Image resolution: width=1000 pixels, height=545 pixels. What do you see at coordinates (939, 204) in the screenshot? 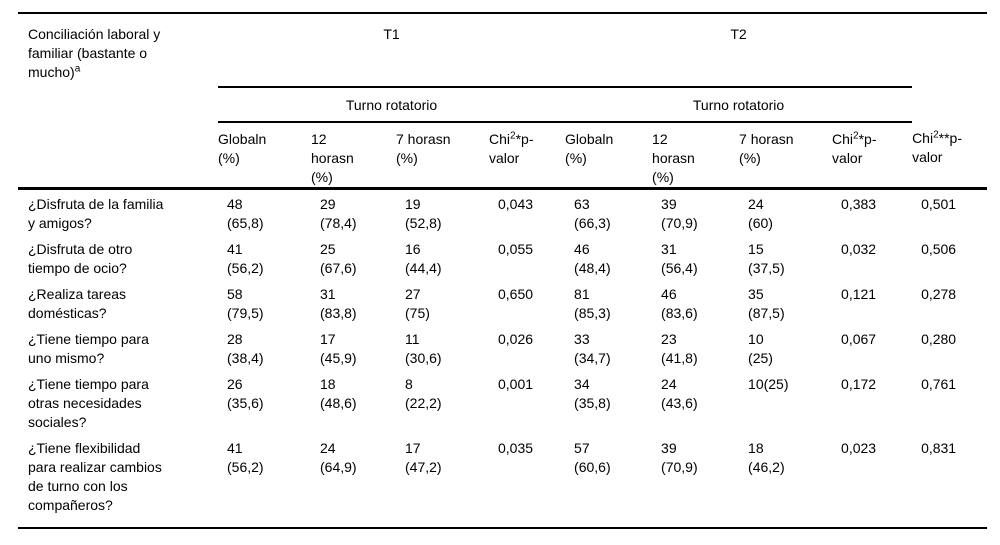
I see `p-value-cell-global: 0,501` at bounding box center [939, 204].